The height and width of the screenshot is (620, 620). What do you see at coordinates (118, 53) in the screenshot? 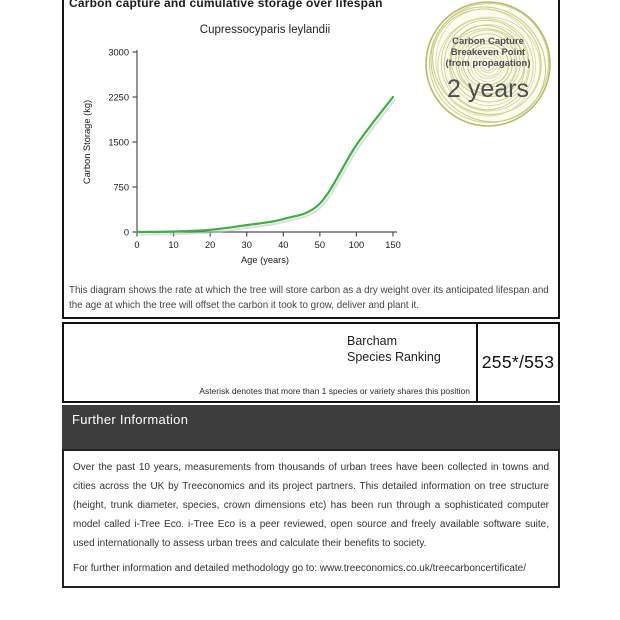
I see `y-tick-label: 3000` at bounding box center [118, 53].